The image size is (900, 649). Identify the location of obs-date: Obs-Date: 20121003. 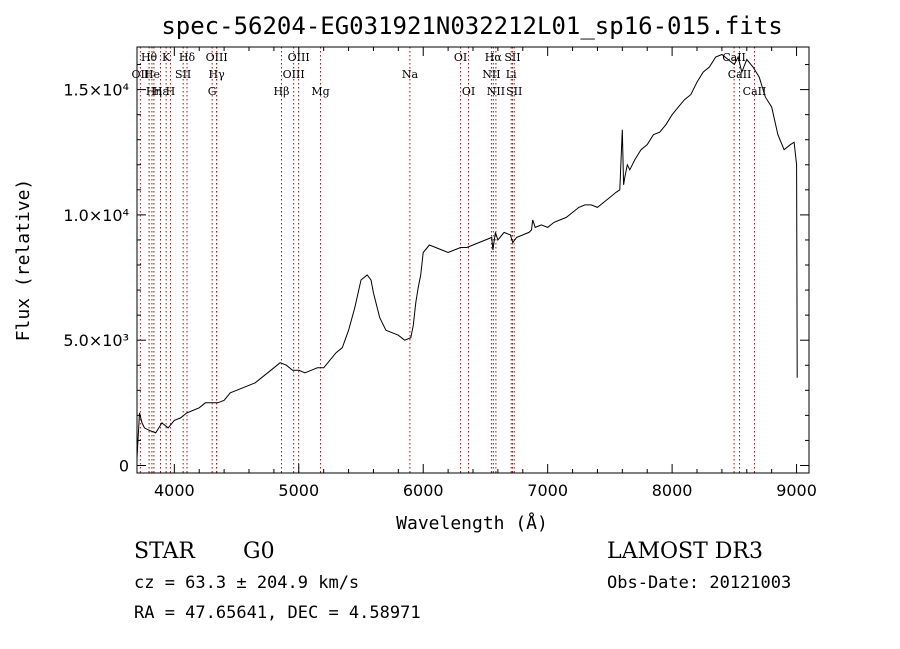
(699, 583).